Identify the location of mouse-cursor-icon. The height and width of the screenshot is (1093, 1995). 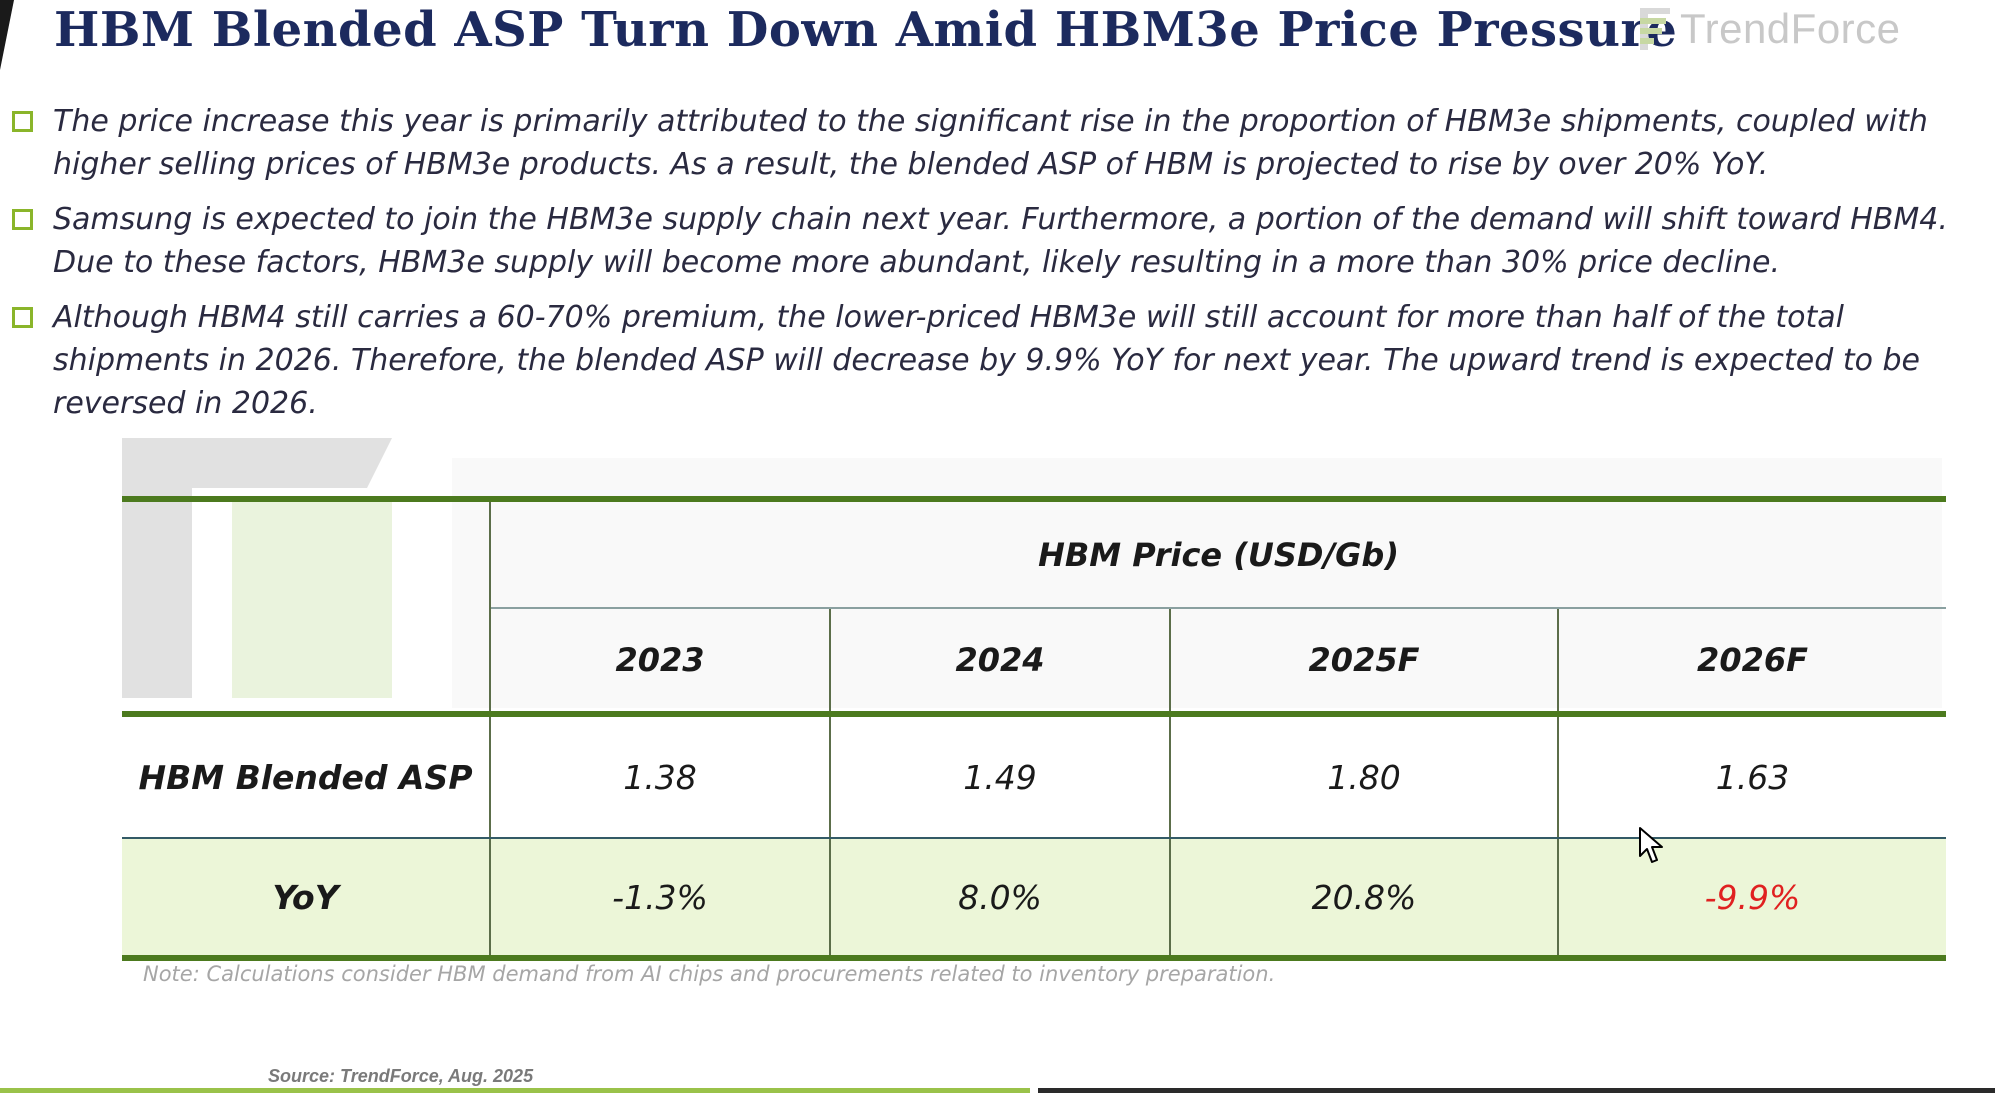
(1651, 845).